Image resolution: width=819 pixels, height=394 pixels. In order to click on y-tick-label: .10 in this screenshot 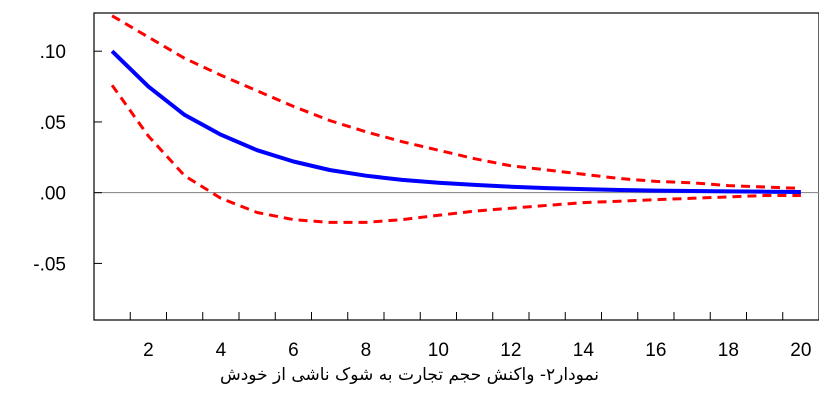, I will do `click(53, 52)`.